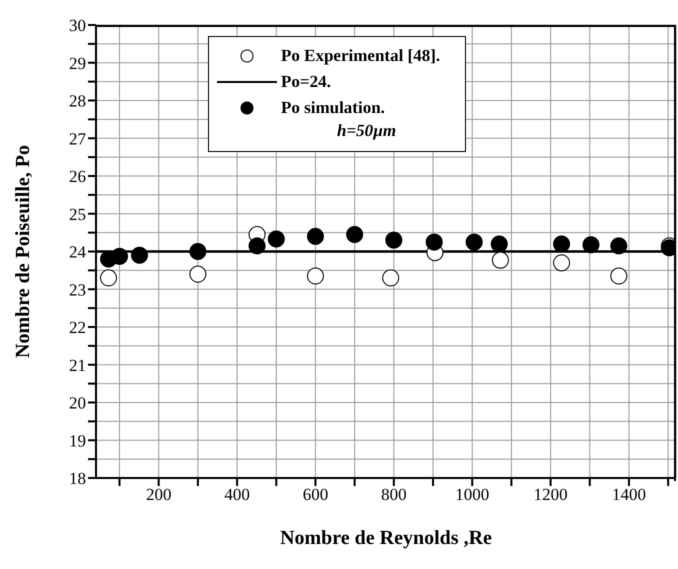  What do you see at coordinates (77, 403) in the screenshot?
I see `y-tick-label: 20` at bounding box center [77, 403].